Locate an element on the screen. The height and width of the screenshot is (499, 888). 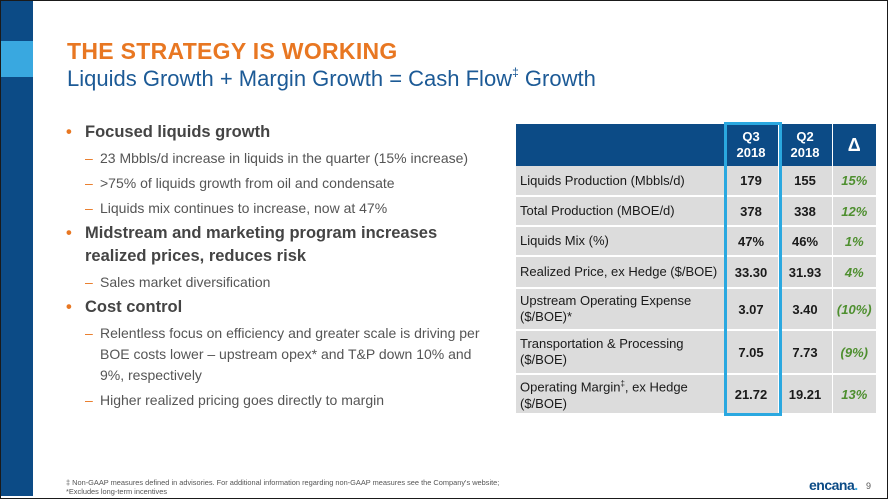
q2-value: 3.40 is located at coordinates (805, 309).